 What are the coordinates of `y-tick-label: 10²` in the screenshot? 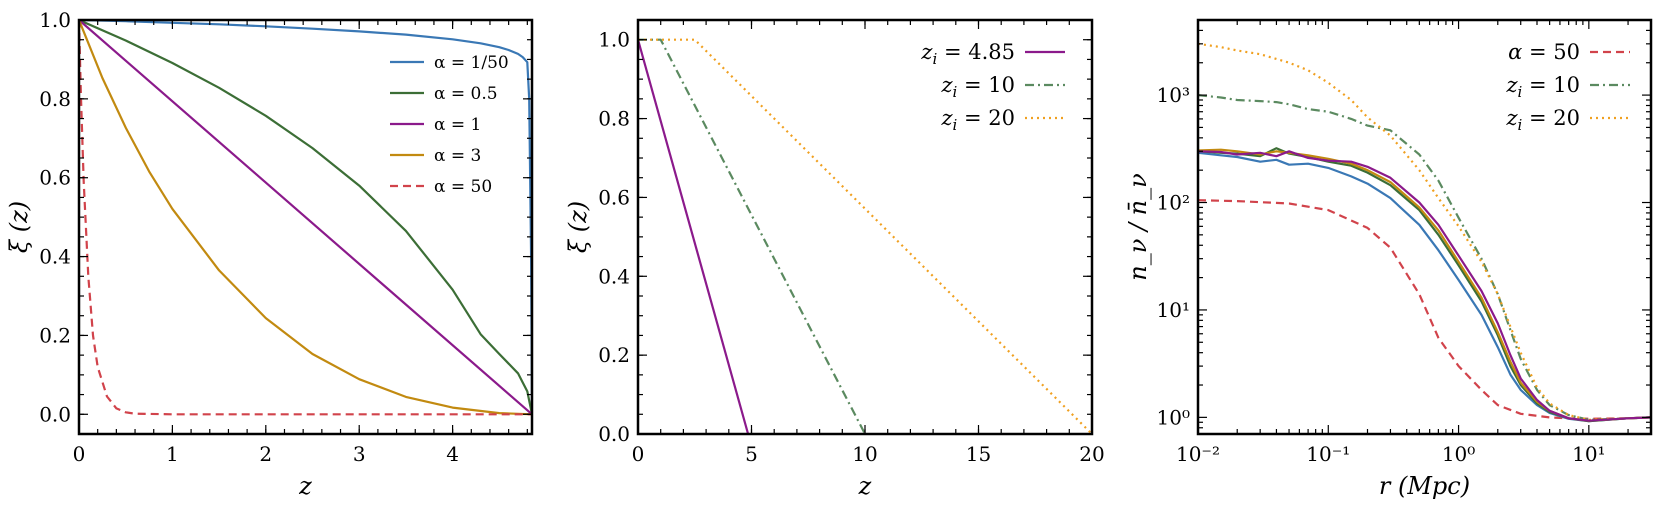 It's located at (1173, 203).